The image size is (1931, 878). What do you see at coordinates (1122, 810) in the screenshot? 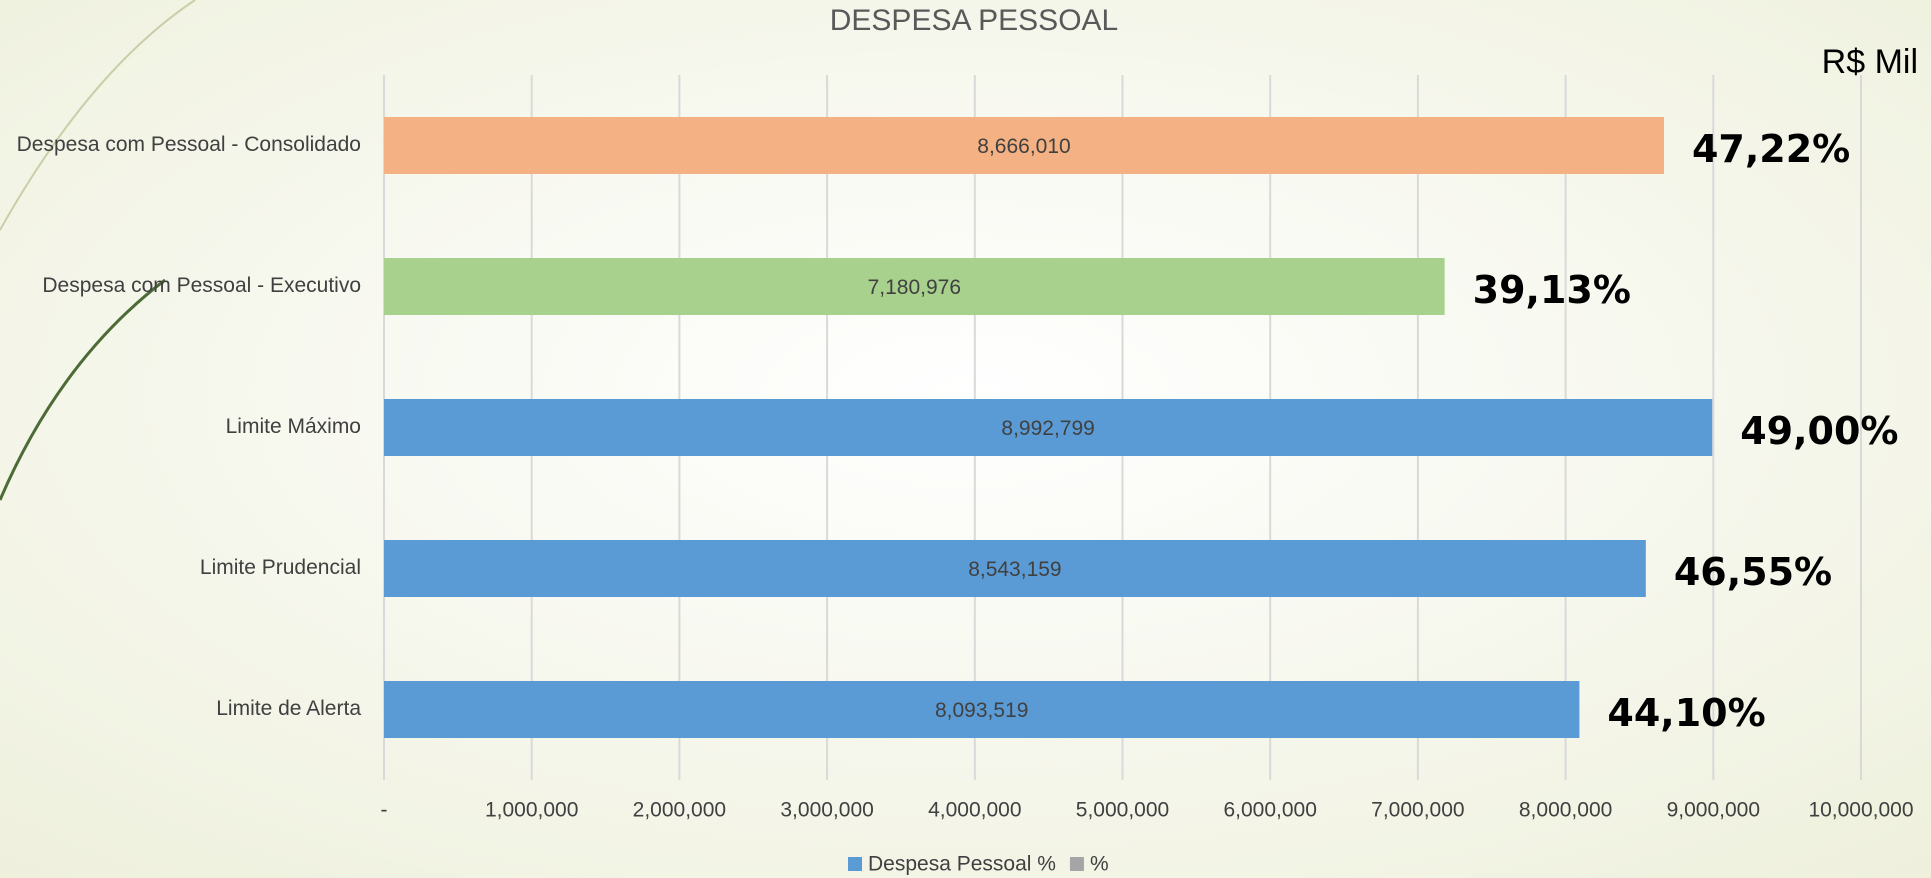
I see `x-tick-label: 5,000,000` at bounding box center [1122, 810].